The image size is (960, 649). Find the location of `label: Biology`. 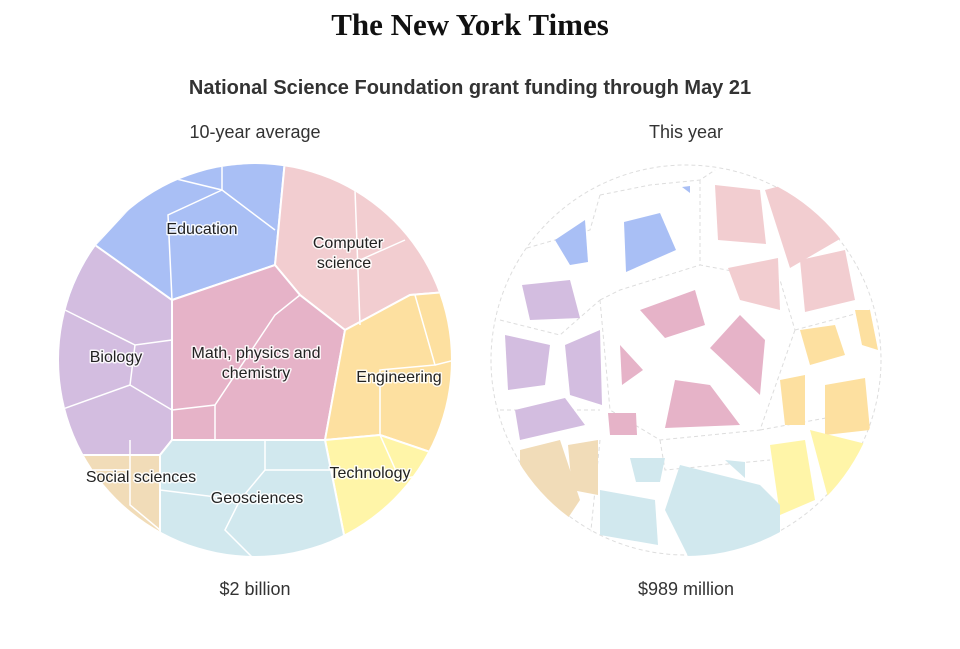

label: Biology is located at coordinates (116, 357).